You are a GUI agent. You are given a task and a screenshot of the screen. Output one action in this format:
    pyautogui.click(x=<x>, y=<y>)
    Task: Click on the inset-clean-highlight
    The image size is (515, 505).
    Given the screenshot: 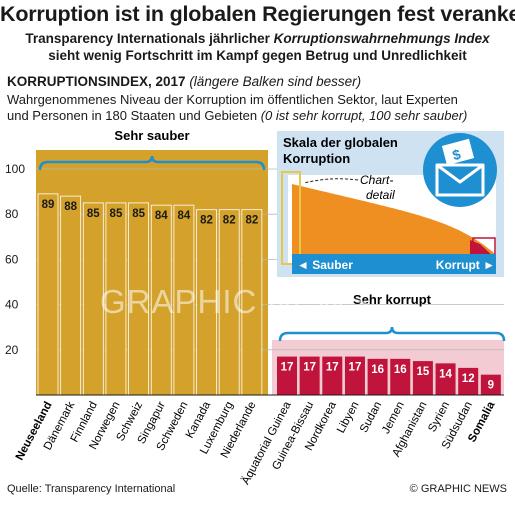 What is the action you would take?
    pyautogui.click(x=291, y=218)
    